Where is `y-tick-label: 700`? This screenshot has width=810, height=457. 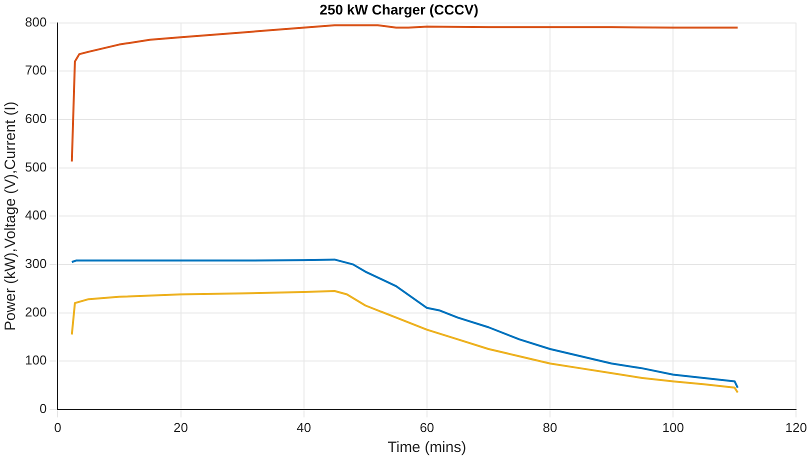
y-tick-label: 700 is located at coordinates (35, 70).